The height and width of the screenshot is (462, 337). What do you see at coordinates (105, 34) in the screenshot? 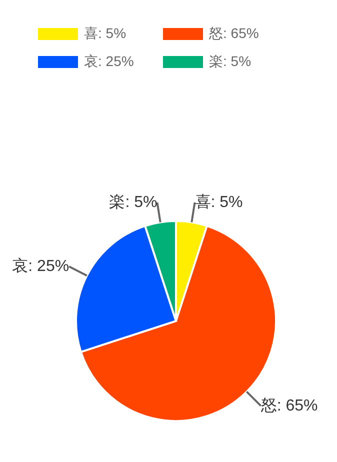
I see `legend-label: 喜: 5%` at bounding box center [105, 34].